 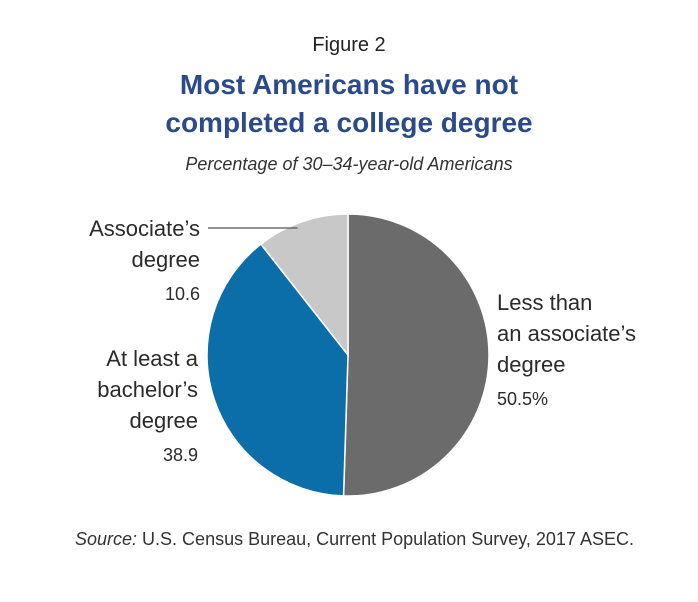 What do you see at coordinates (147, 389) in the screenshot?
I see `slice-label-bachelor-line-2: bachelor’s` at bounding box center [147, 389].